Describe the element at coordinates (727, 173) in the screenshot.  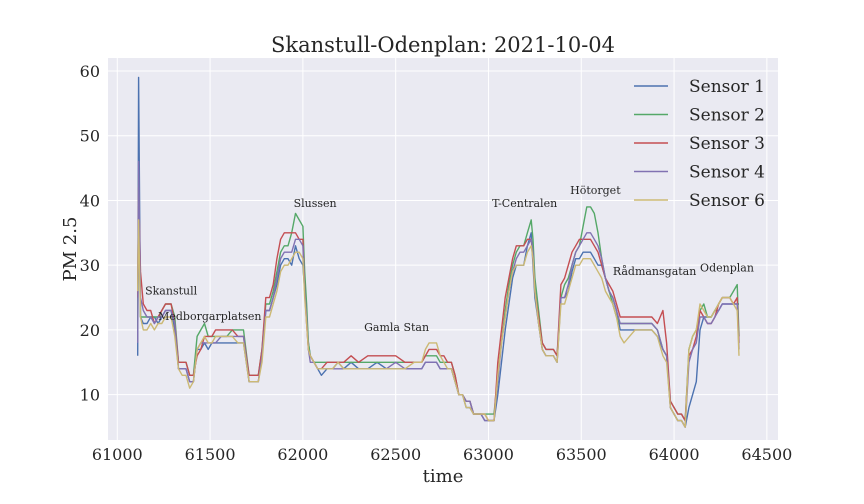
I see `legend-label: Sensor 4` at that location.